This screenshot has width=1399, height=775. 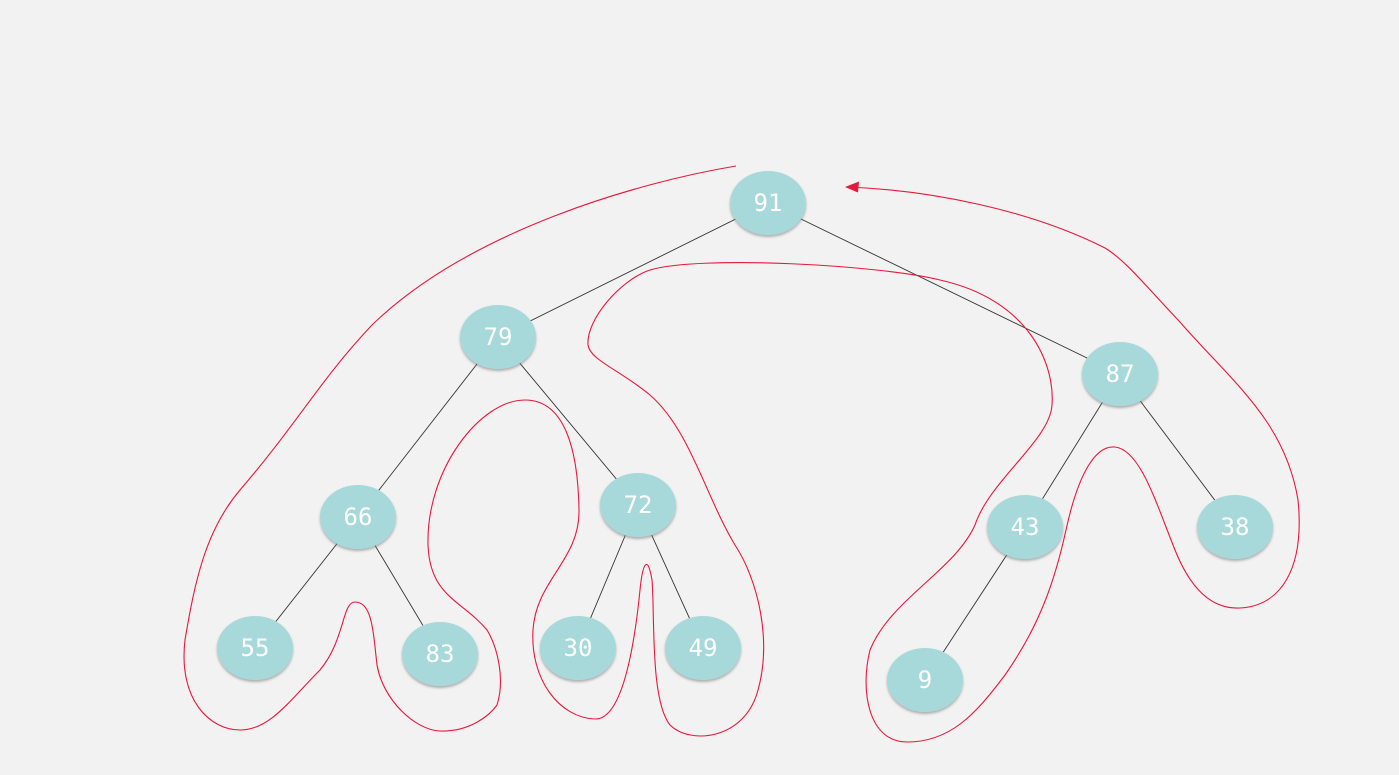 I want to click on node-label: 79, so click(x=498, y=337).